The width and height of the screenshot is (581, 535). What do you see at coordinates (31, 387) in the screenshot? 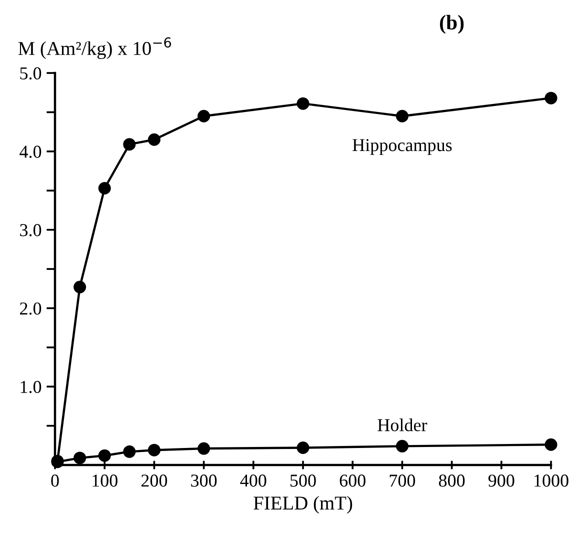
I see `y-tick-label: 1.0` at bounding box center [31, 387].